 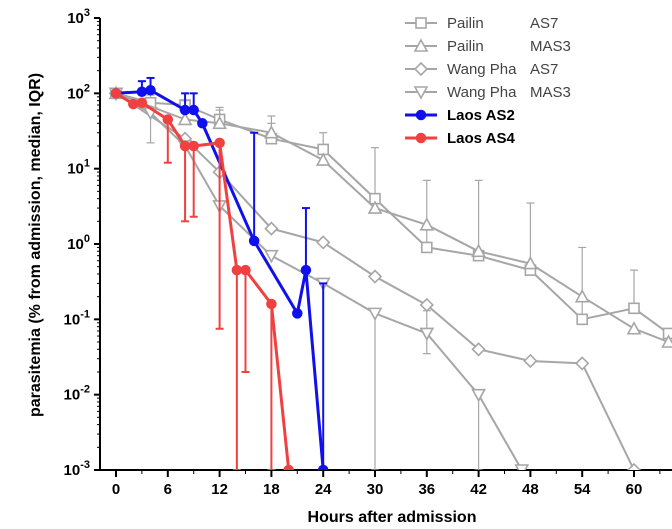 What do you see at coordinates (77, 318) in the screenshot?
I see `y-tick-label: 10⁻¹` at bounding box center [77, 318].